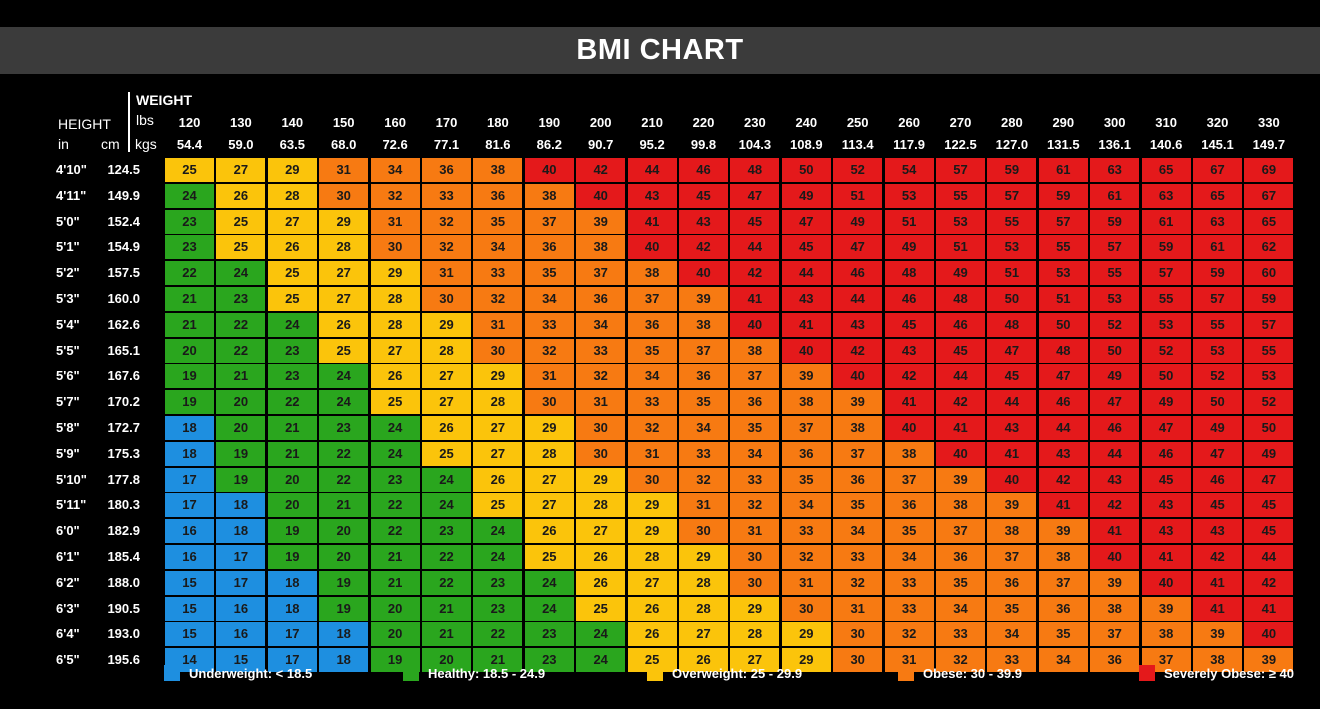 This screenshot has width=1320, height=709. Describe the element at coordinates (71, 195) in the screenshot. I see `height-in-label: 4'11"` at that location.